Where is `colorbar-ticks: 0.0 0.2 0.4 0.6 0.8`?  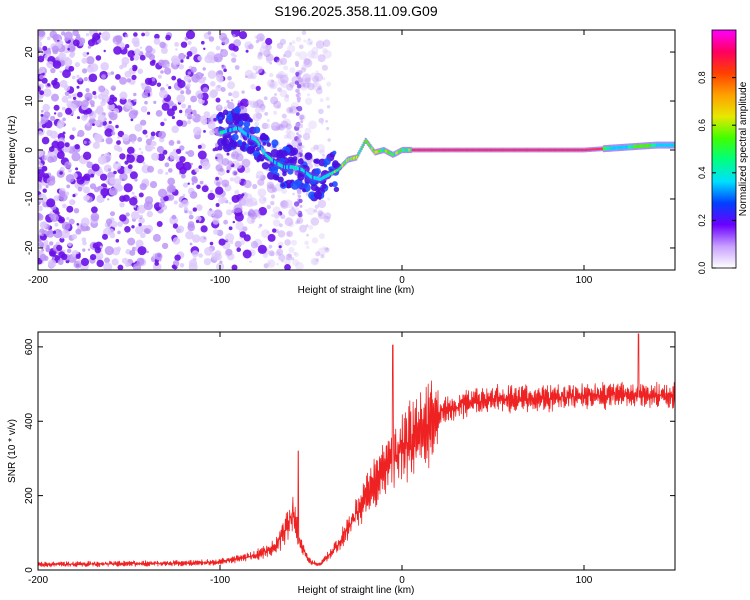
colorbar-ticks: 0.0 0.2 0.4 0.6 0.8 is located at coordinates (716, 172).